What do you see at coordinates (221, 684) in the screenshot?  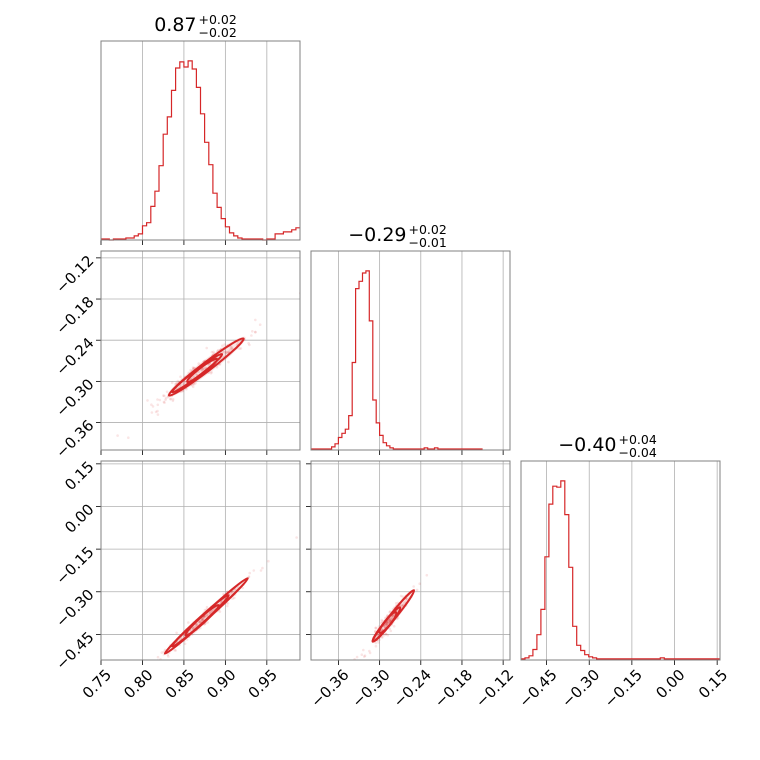 I see `x-tick-label: 0.90` at bounding box center [221, 684].